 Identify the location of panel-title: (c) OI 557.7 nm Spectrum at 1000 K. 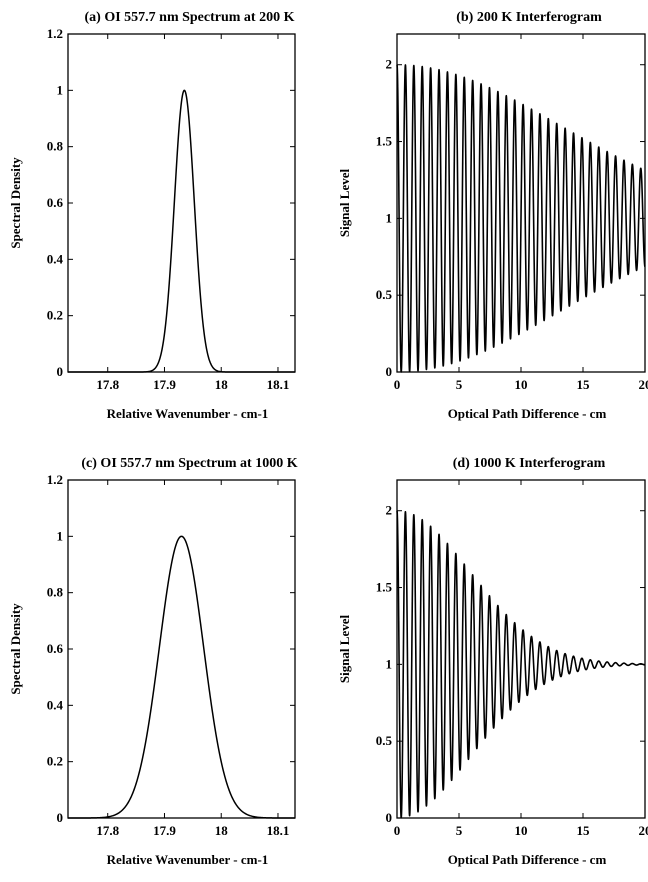
(189, 463).